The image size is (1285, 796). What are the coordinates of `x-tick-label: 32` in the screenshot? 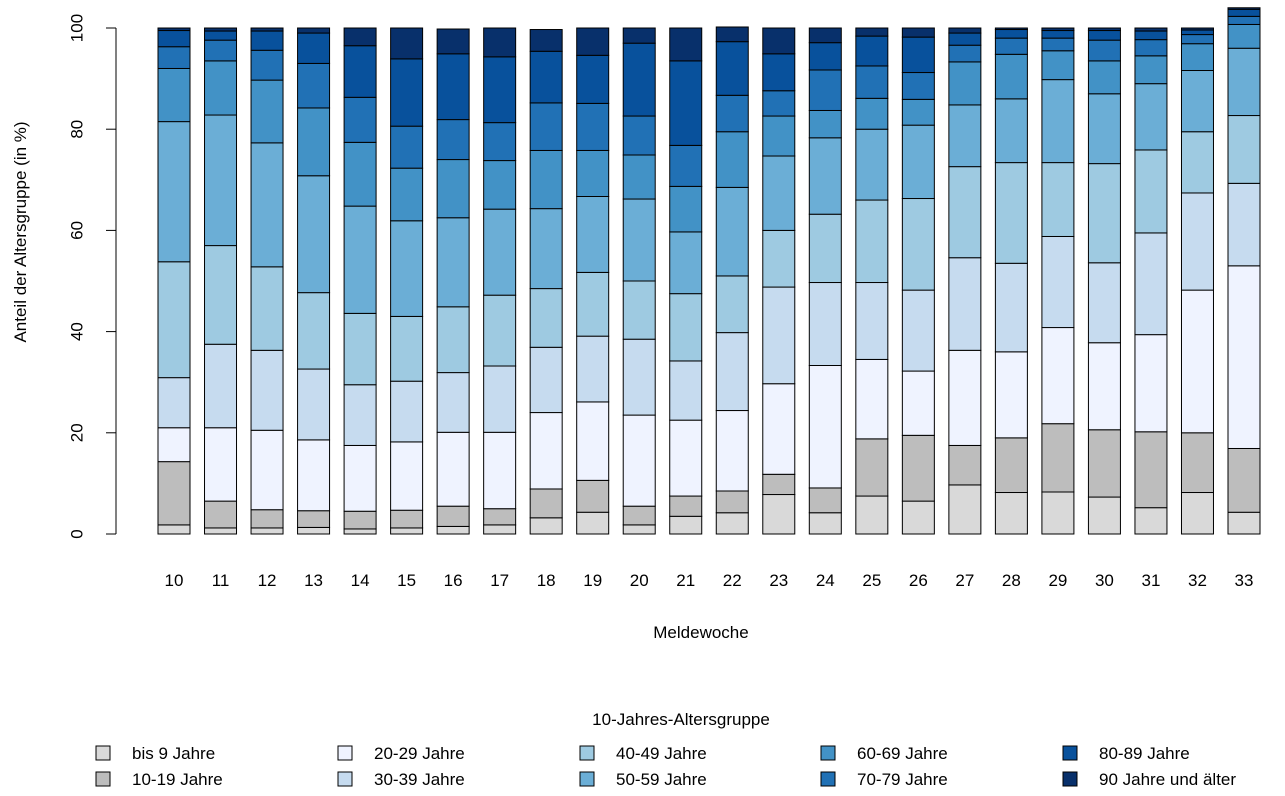 It's located at (1197, 580).